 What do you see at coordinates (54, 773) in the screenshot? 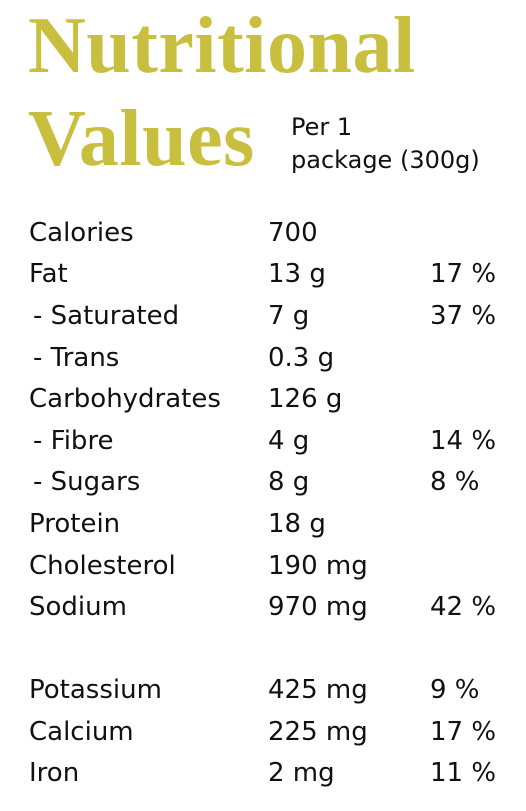
I see `nutrient-label: Iron` at bounding box center [54, 773].